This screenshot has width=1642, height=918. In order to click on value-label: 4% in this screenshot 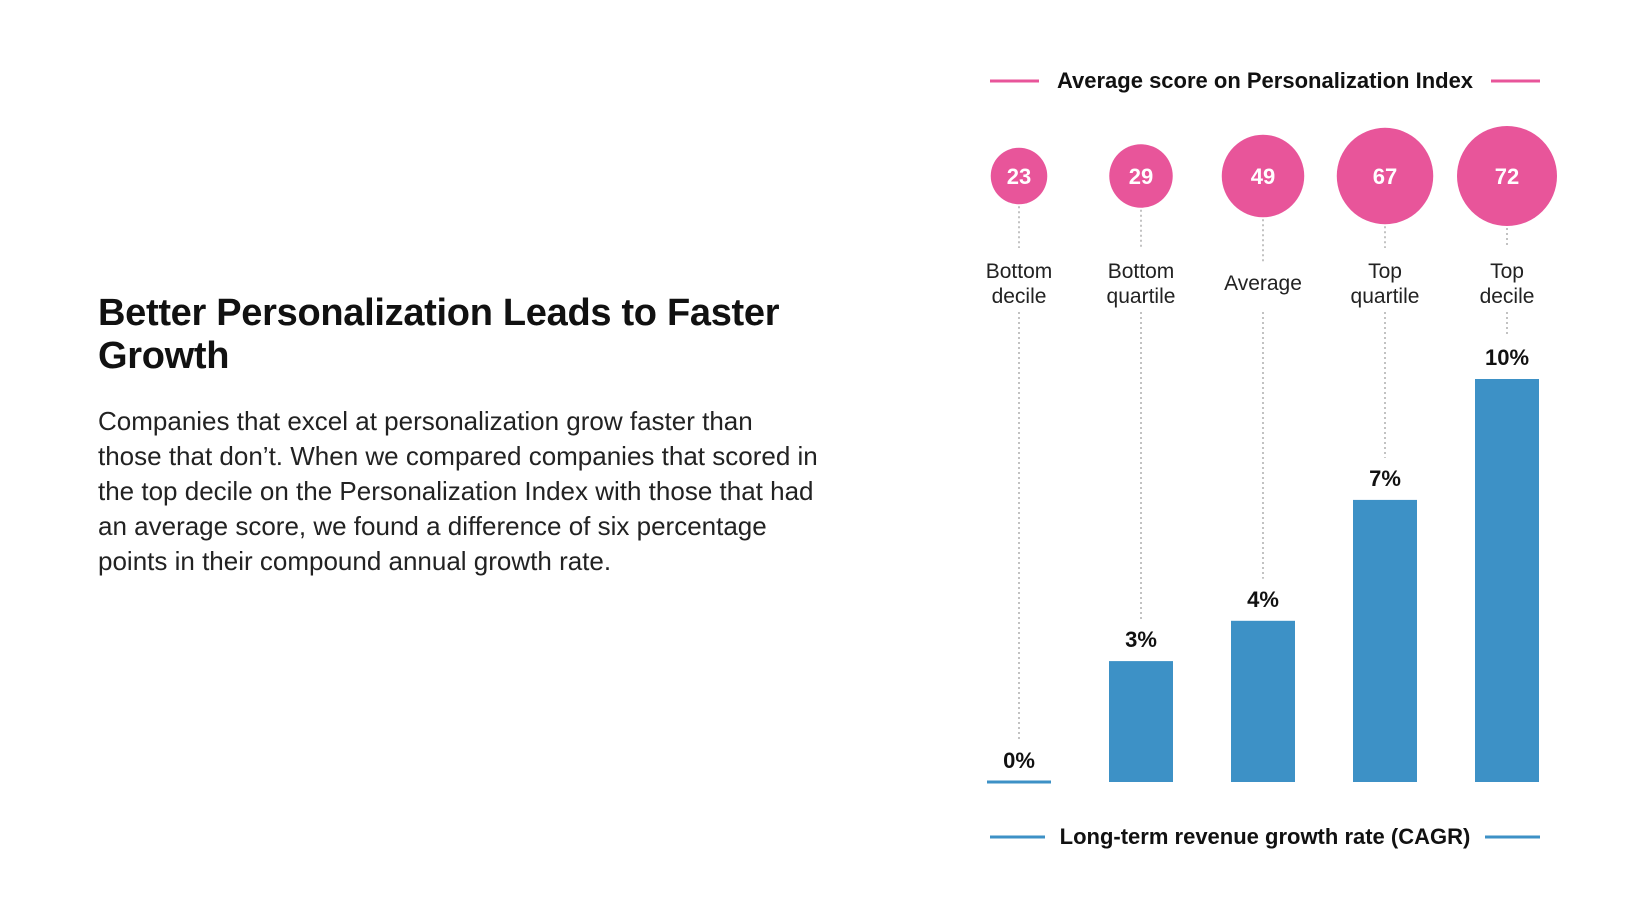, I will do `click(1263, 599)`.